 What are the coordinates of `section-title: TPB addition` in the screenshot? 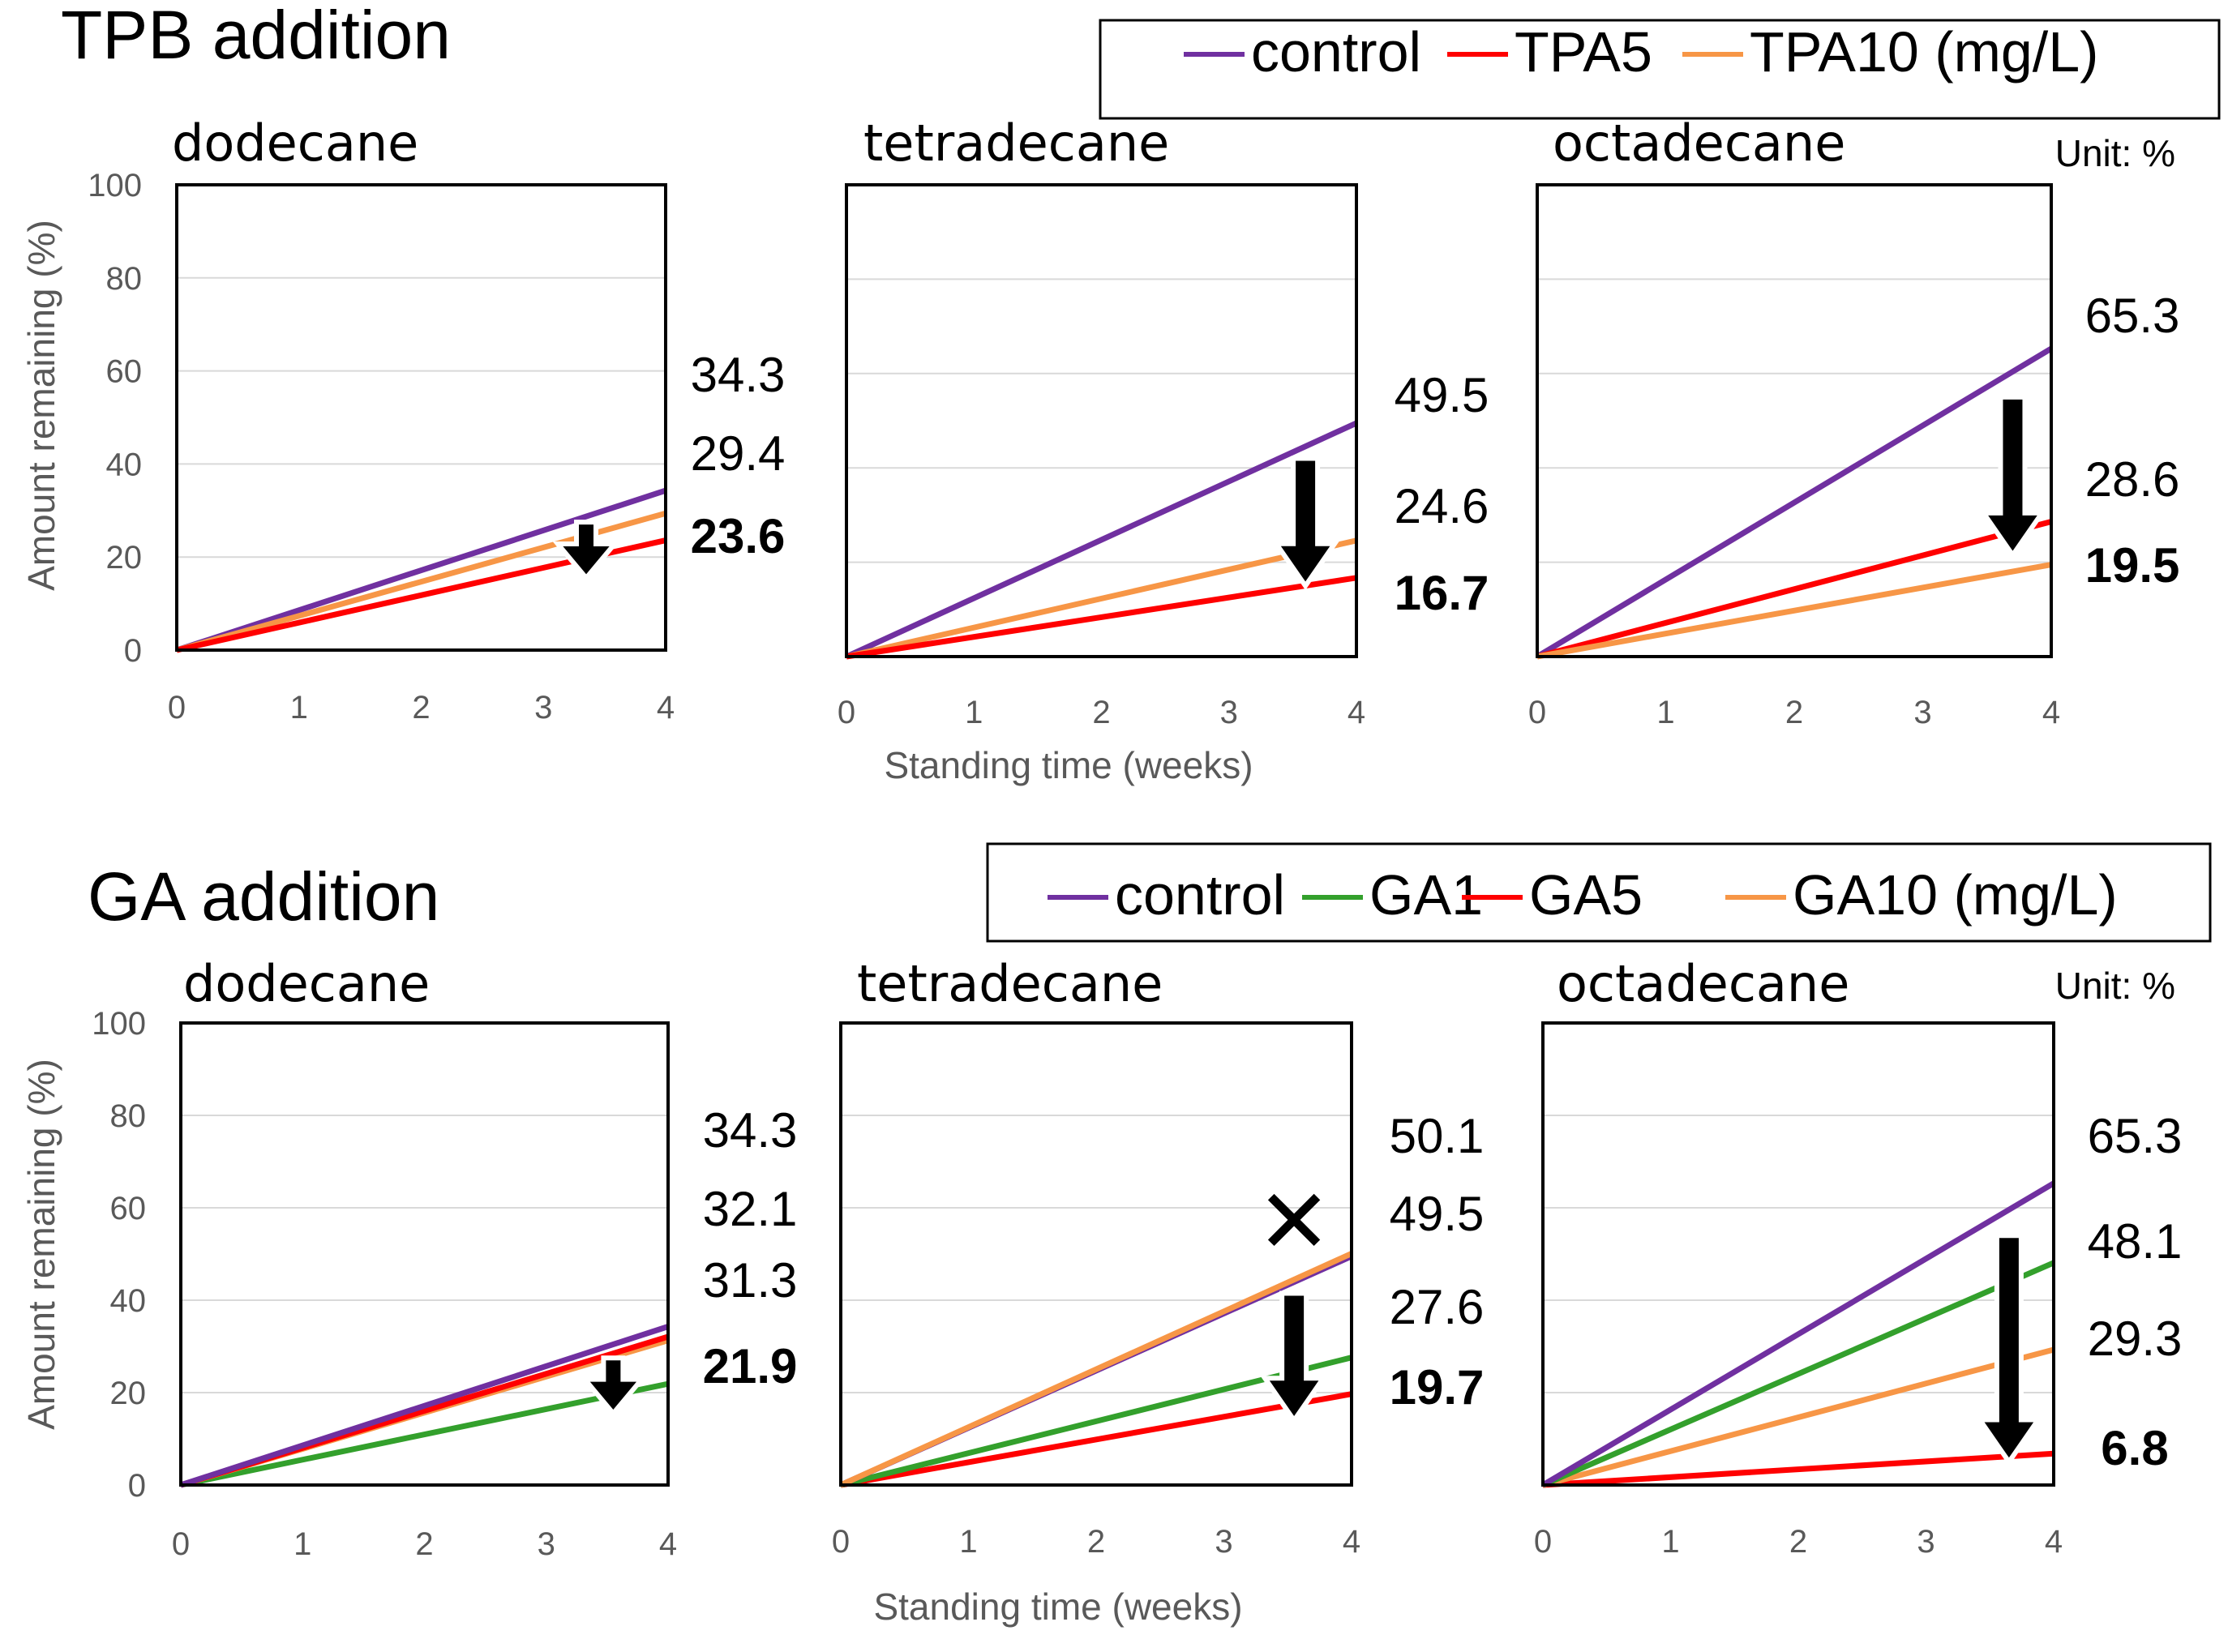 It's located at (256, 36).